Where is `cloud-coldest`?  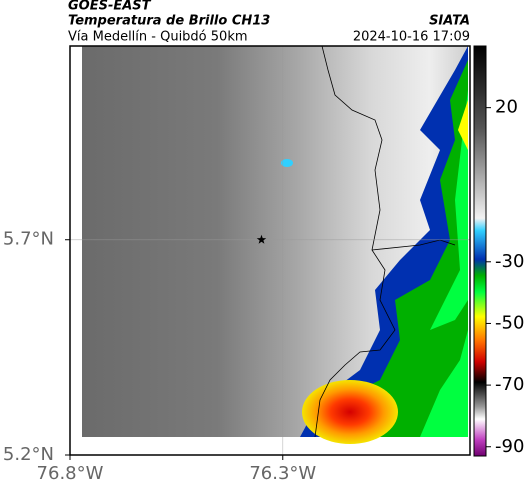 cloud-coldest is located at coordinates (350, 412).